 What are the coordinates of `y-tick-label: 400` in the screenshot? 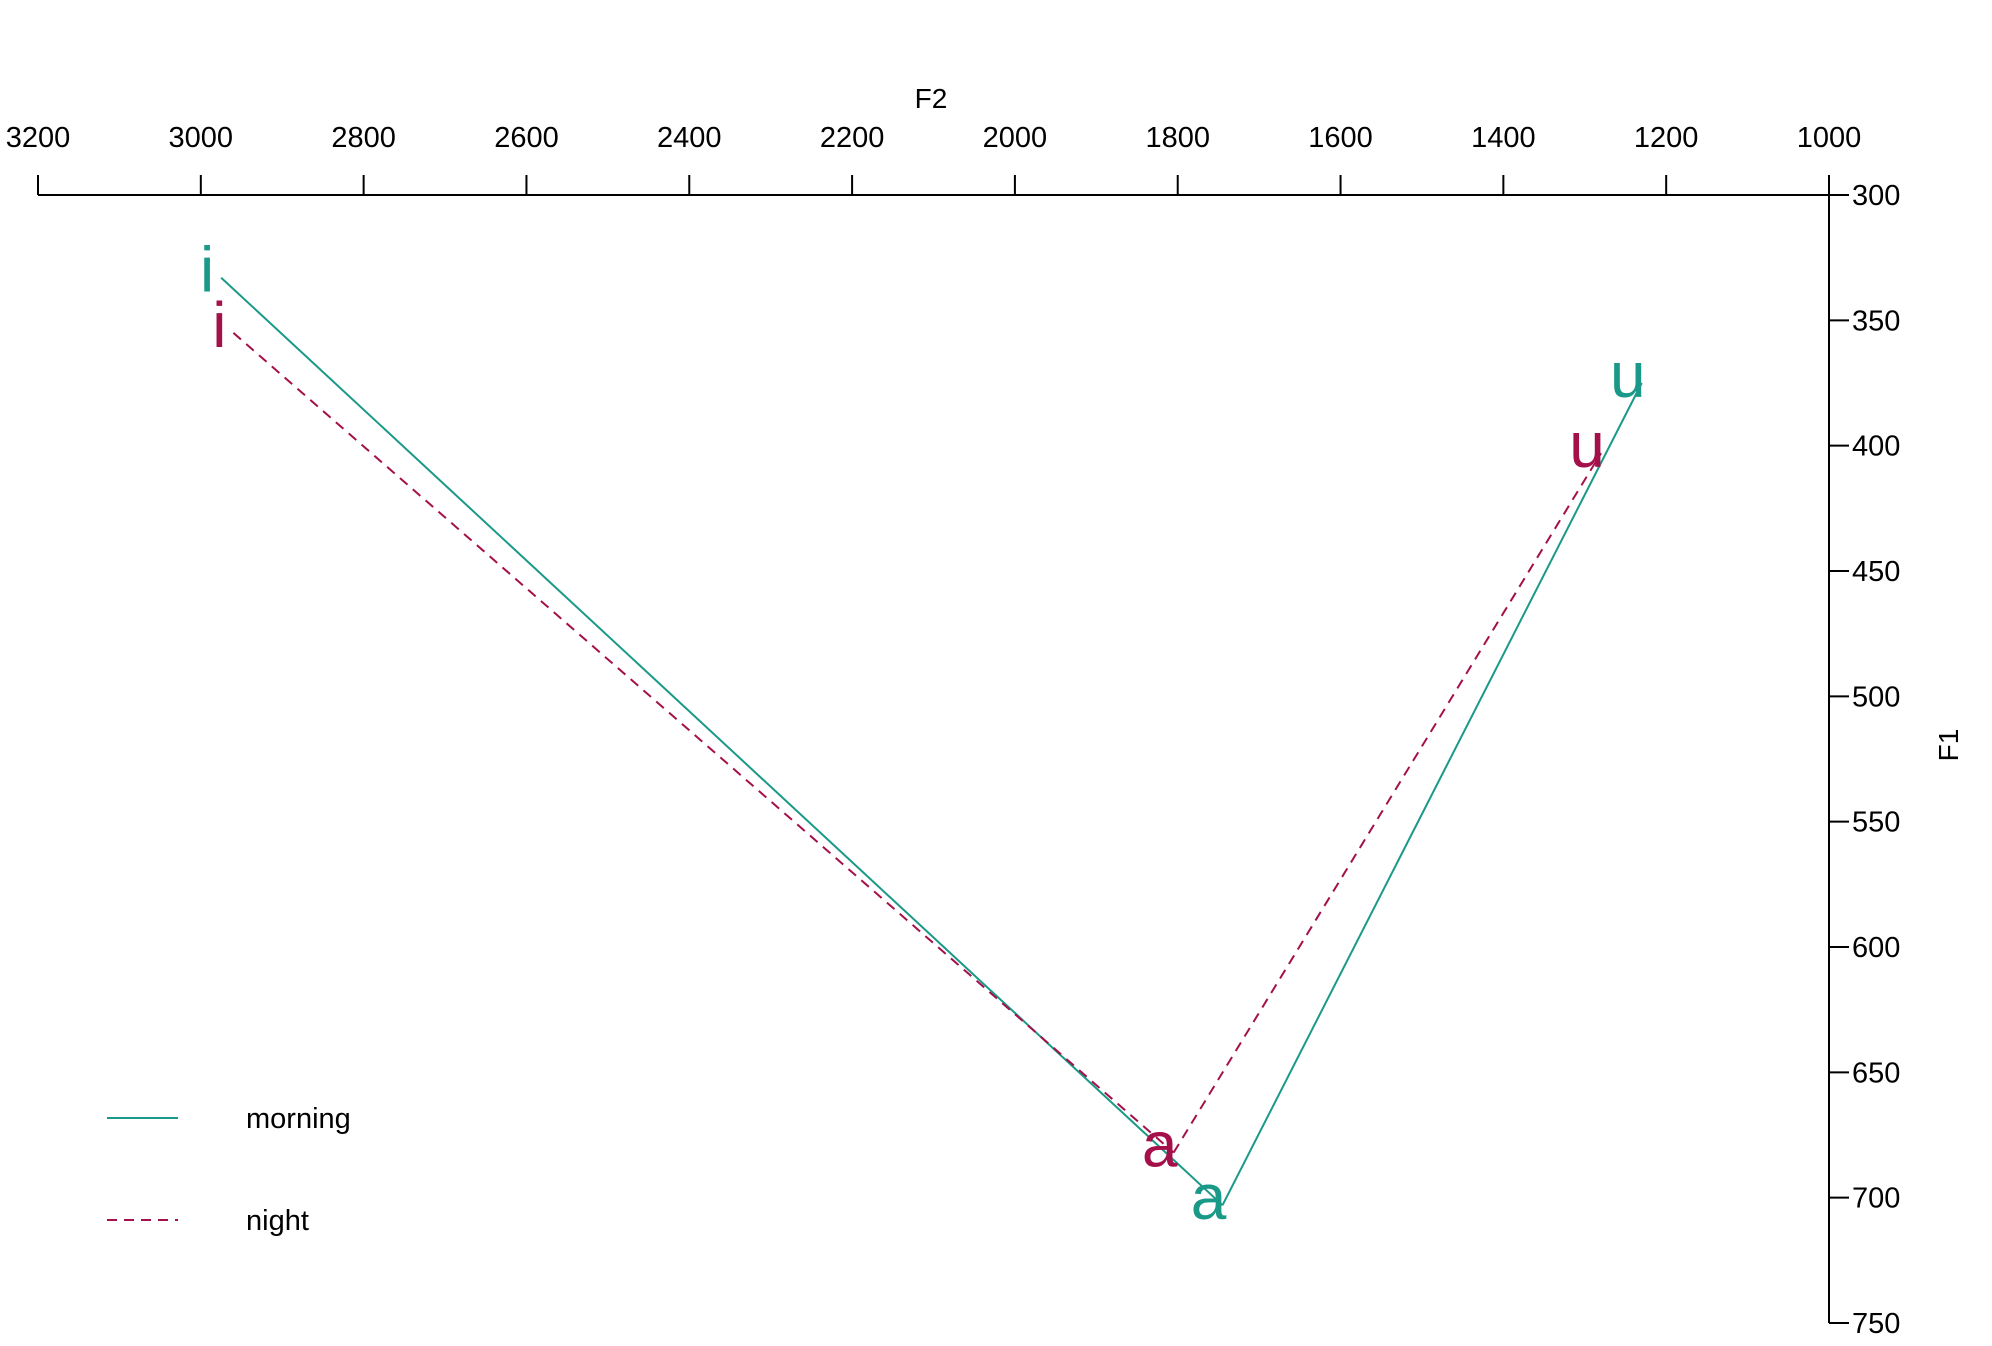 It's located at (1876, 447).